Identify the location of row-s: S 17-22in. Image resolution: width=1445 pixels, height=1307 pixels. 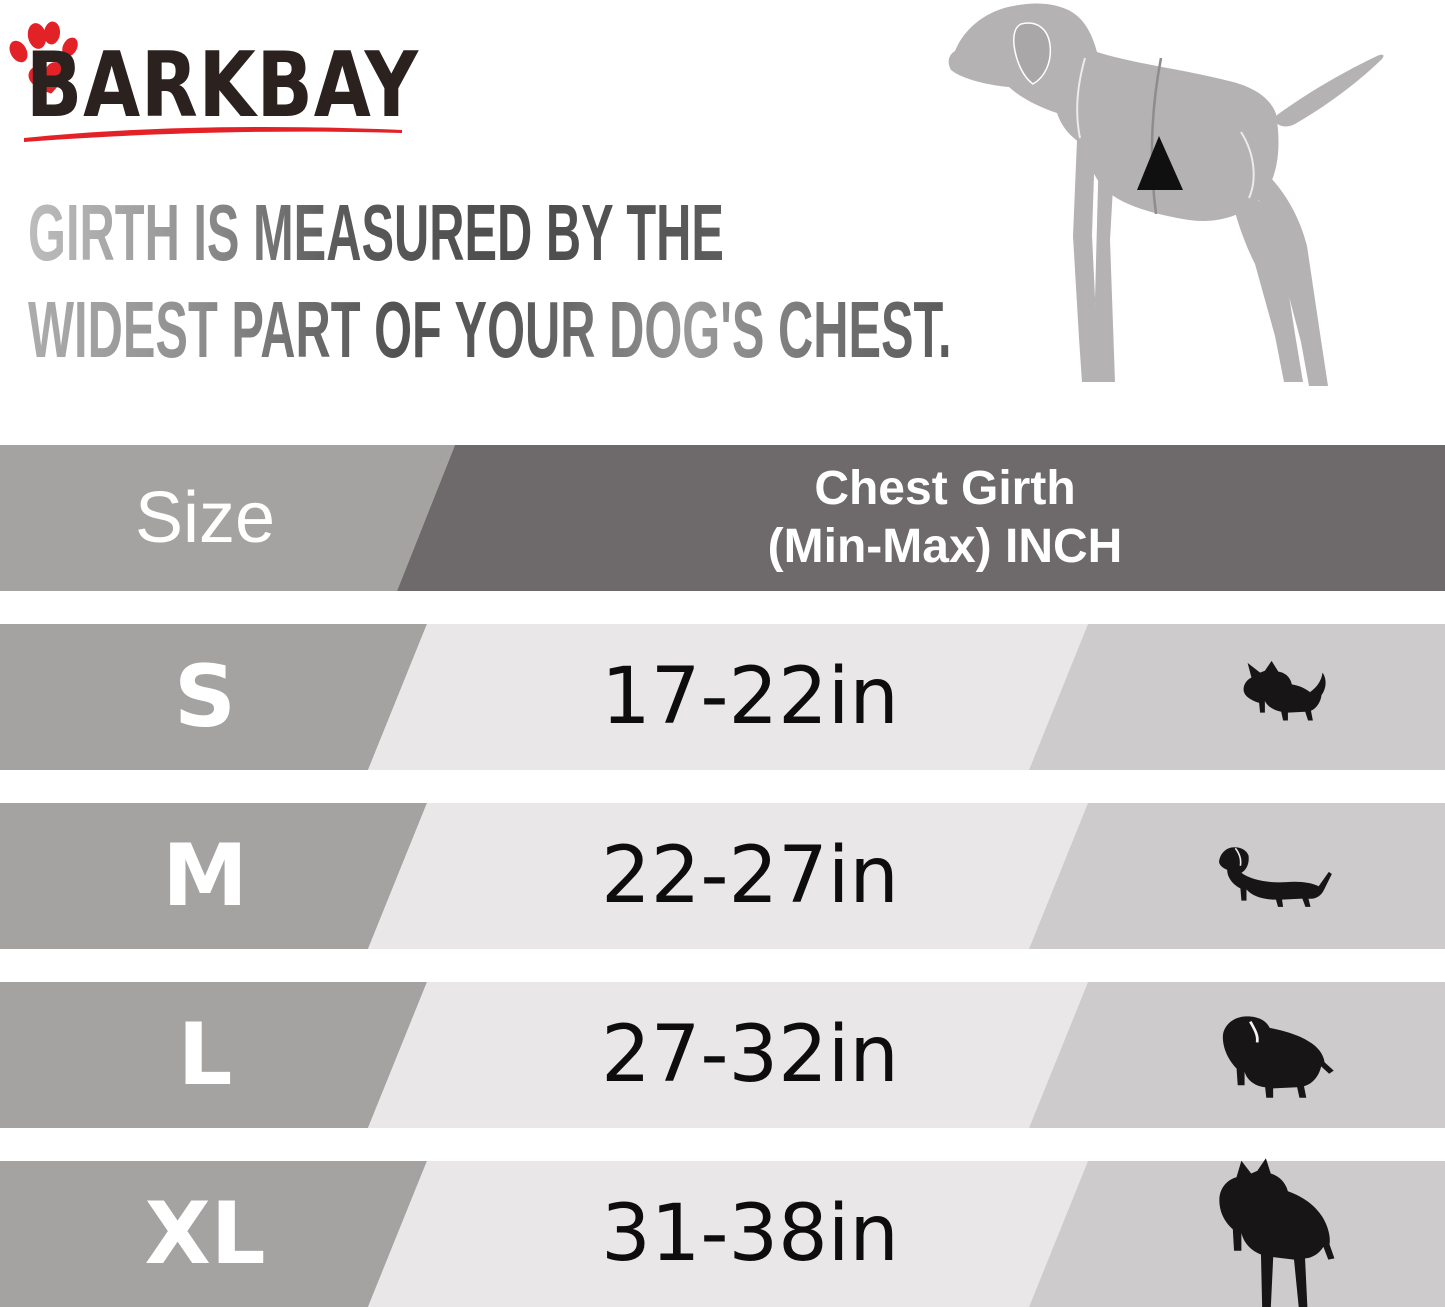
(722, 697).